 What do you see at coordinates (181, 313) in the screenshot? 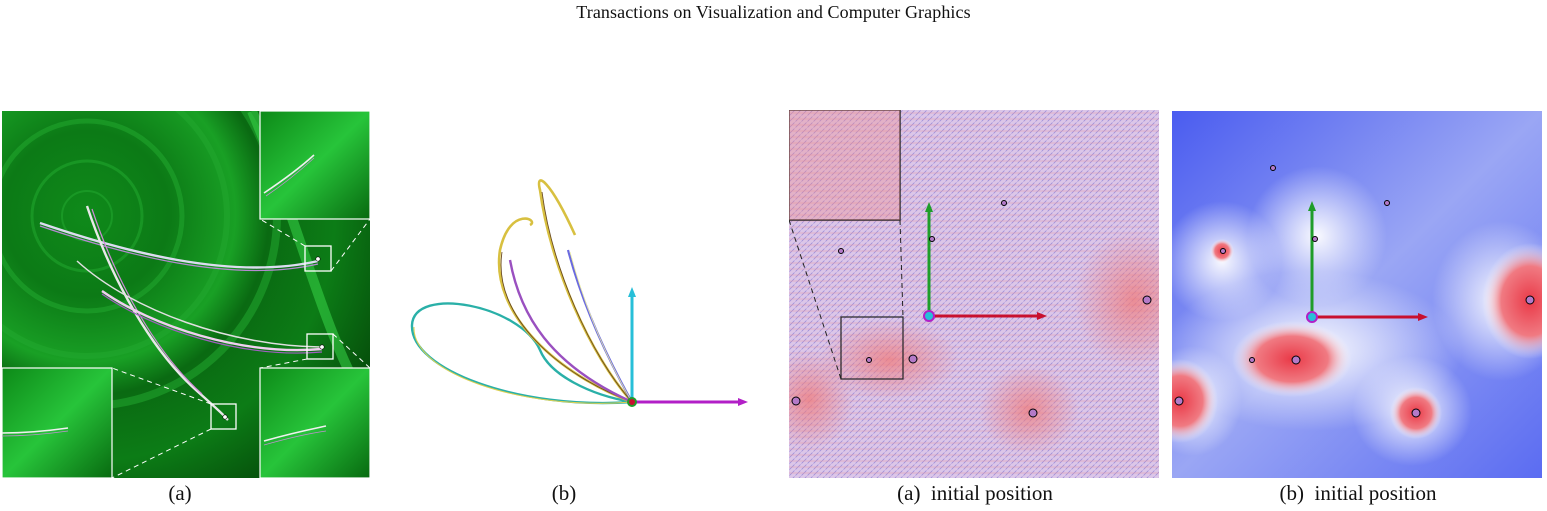
I see `trajectories` at bounding box center [181, 313].